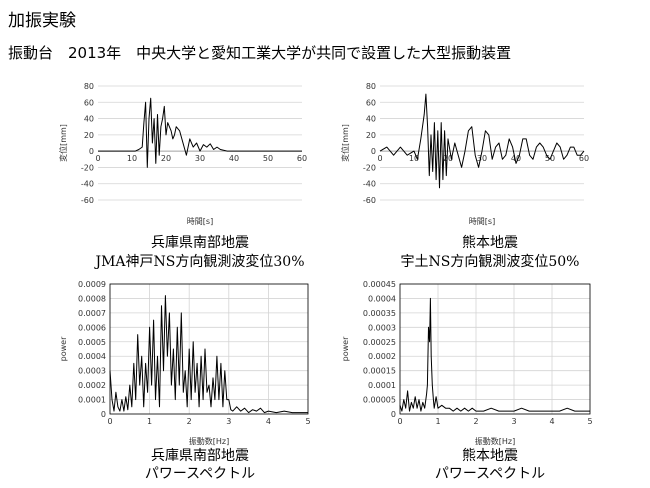 The image size is (650, 488). What do you see at coordinates (42, 21) in the screenshot?
I see `page-title: 加振実験` at bounding box center [42, 21].